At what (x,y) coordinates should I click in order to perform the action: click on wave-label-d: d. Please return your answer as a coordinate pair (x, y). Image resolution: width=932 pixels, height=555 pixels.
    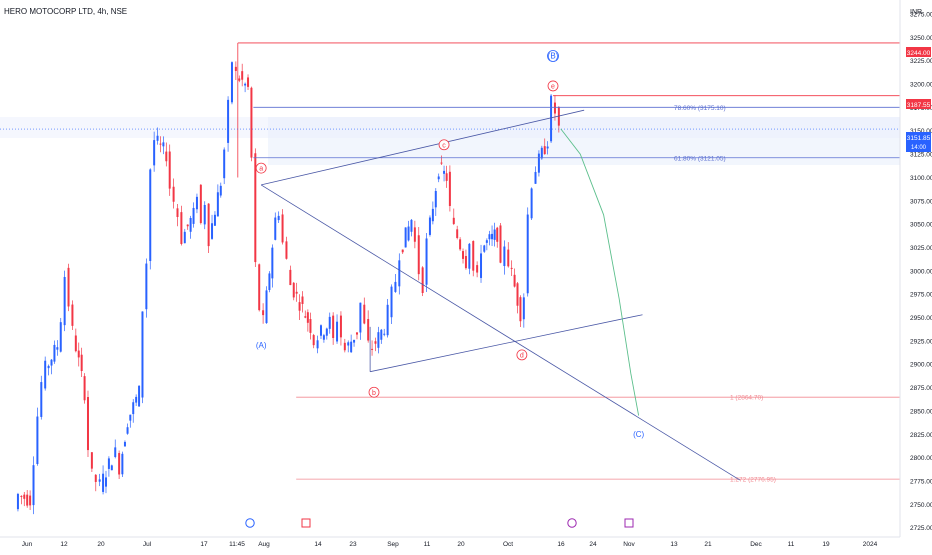
    Looking at the image, I should click on (522, 355).